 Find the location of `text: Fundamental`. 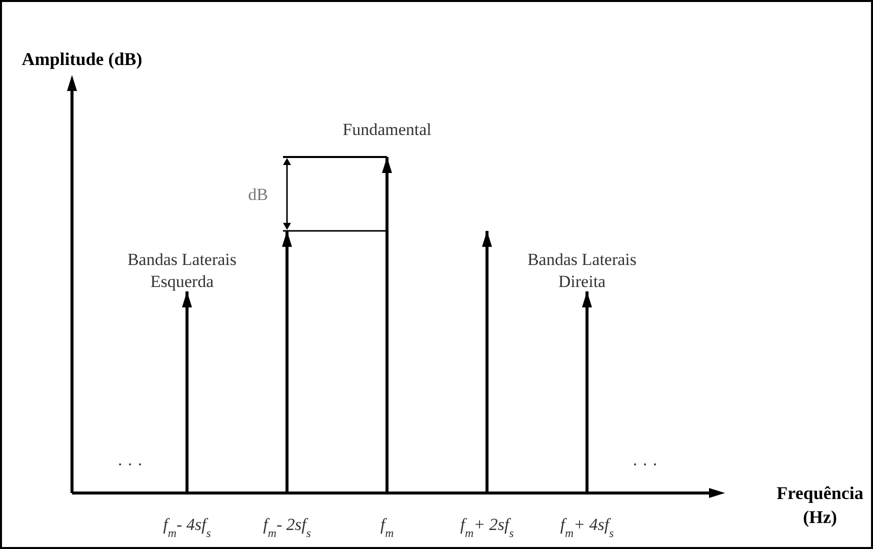

text: Fundamental is located at coordinates (387, 129).